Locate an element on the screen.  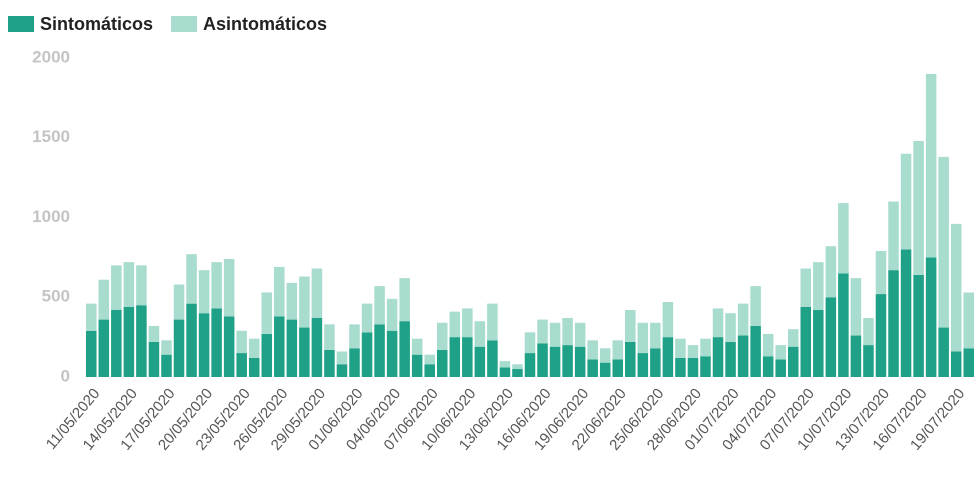
legend-label: Asintomáticos is located at coordinates (265, 24).